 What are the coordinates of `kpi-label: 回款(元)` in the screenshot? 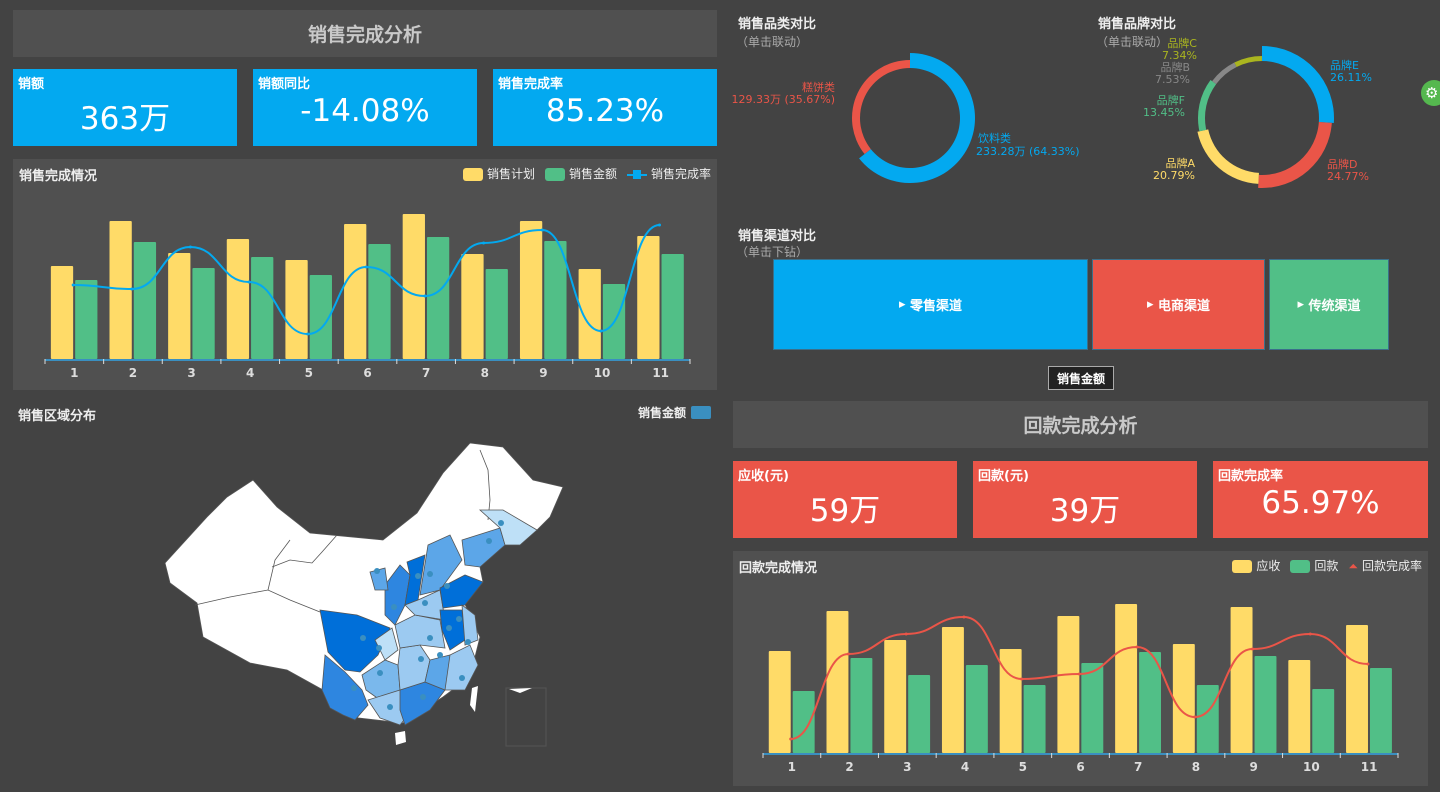 It's located at (1003, 476).